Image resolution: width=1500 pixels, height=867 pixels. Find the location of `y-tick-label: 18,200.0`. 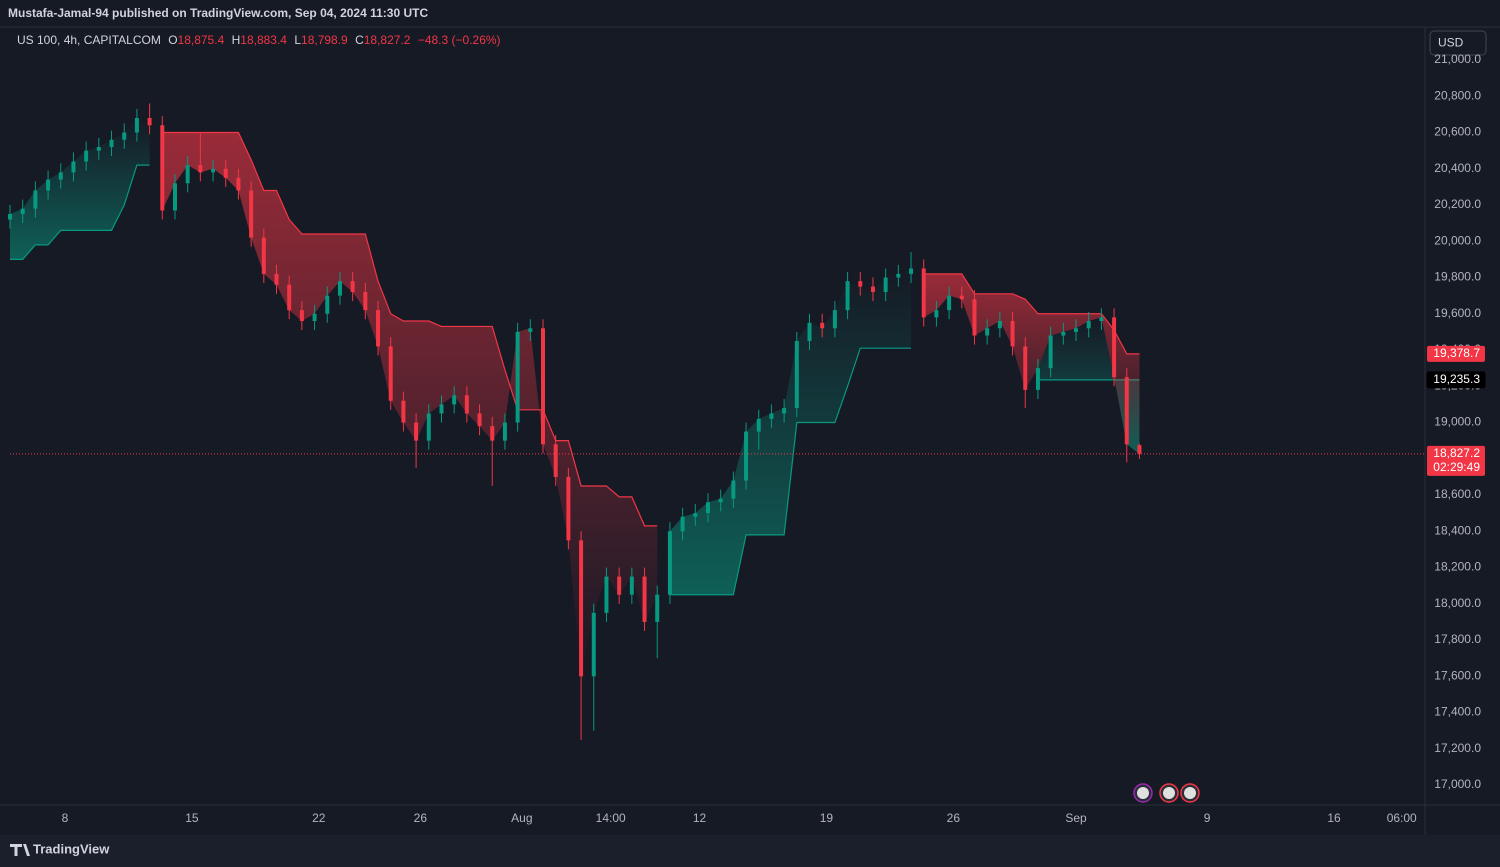

y-tick-label: 18,200.0 is located at coordinates (1457, 567).